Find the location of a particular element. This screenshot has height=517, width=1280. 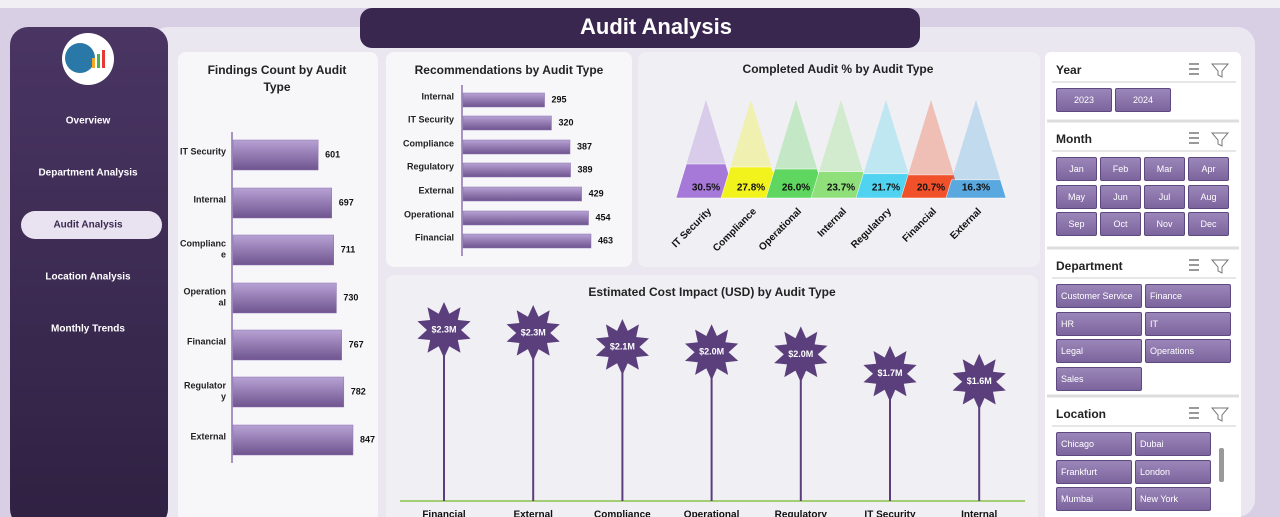

data-label: 27.8% is located at coordinates (751, 188).